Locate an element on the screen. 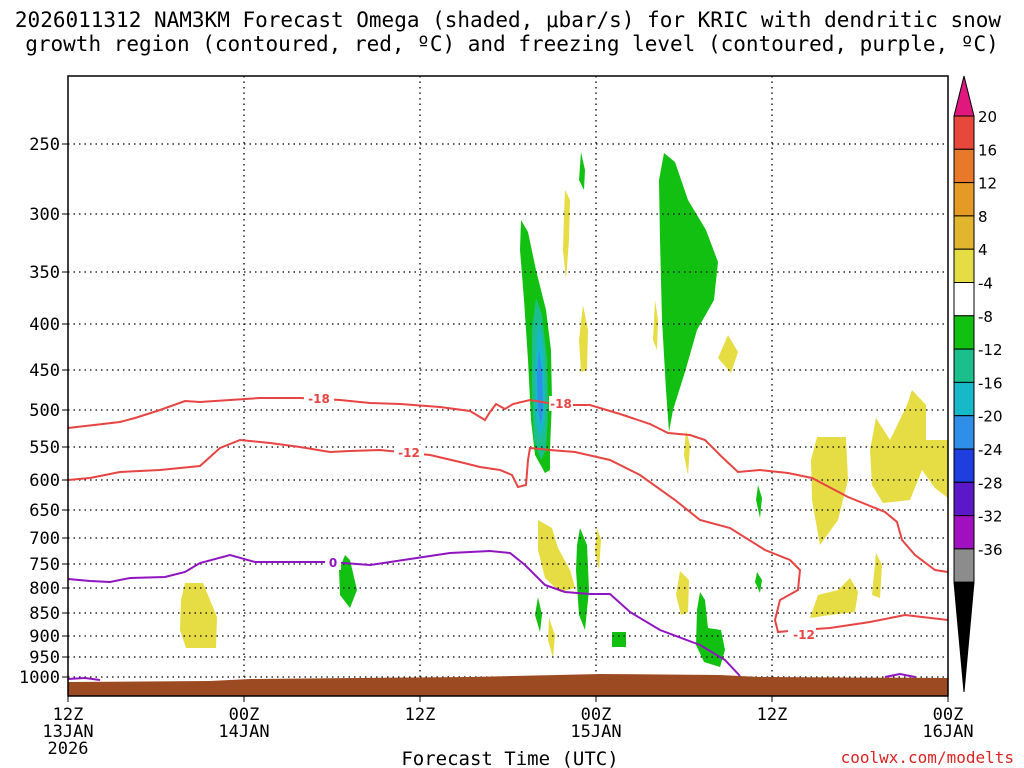 The height and width of the screenshot is (768, 1024). colorbar-tick-label: -4 is located at coordinates (985, 284).